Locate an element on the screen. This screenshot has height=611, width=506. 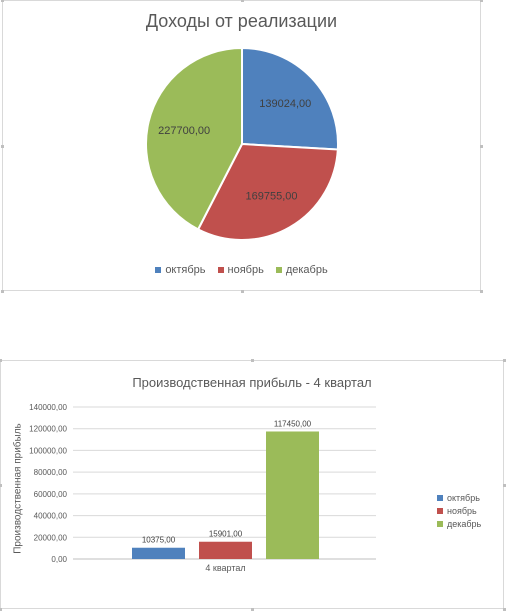
y-tick-label: 100000,00 is located at coordinates (48, 450).